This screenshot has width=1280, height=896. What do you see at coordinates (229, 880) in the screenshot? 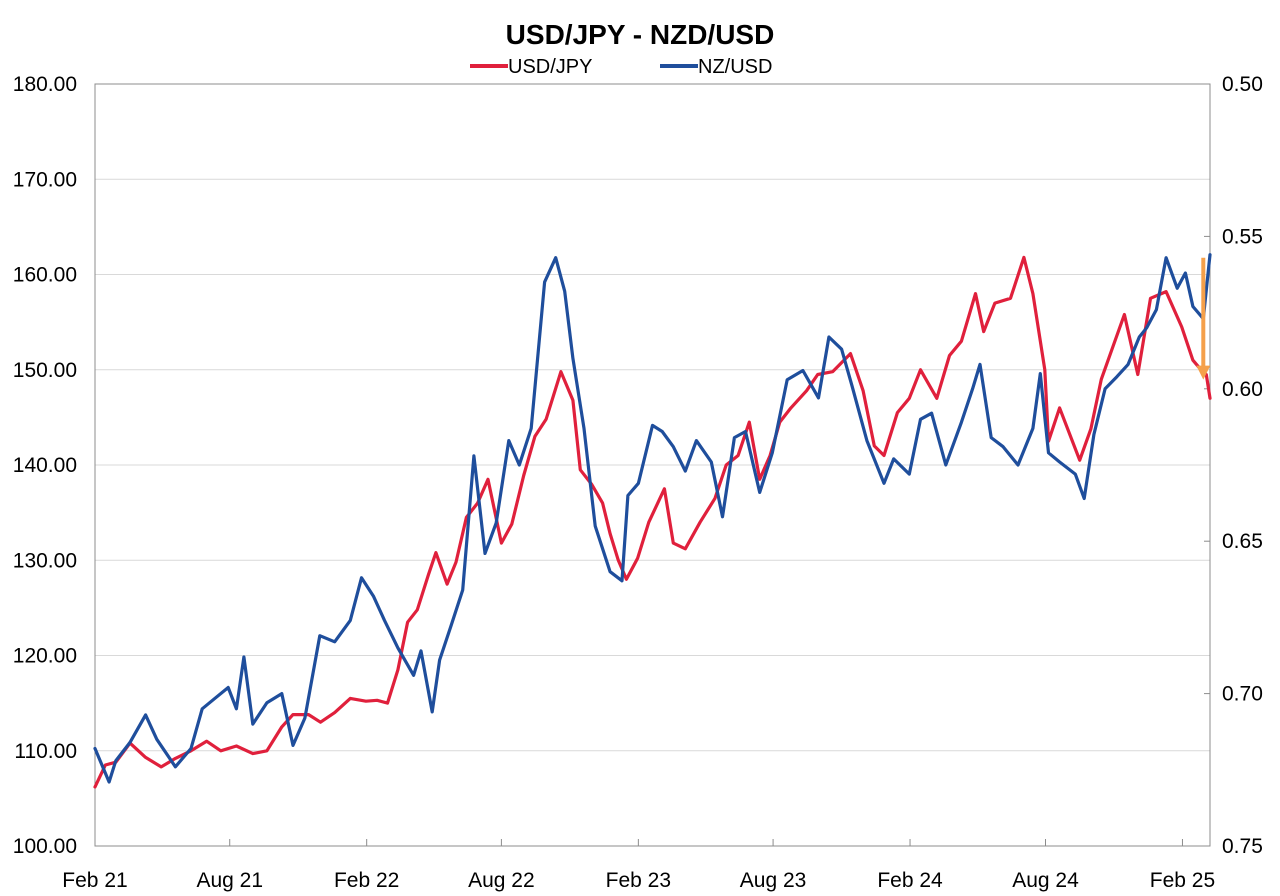
I see `x-tick-label: Aug 21` at bounding box center [229, 880].